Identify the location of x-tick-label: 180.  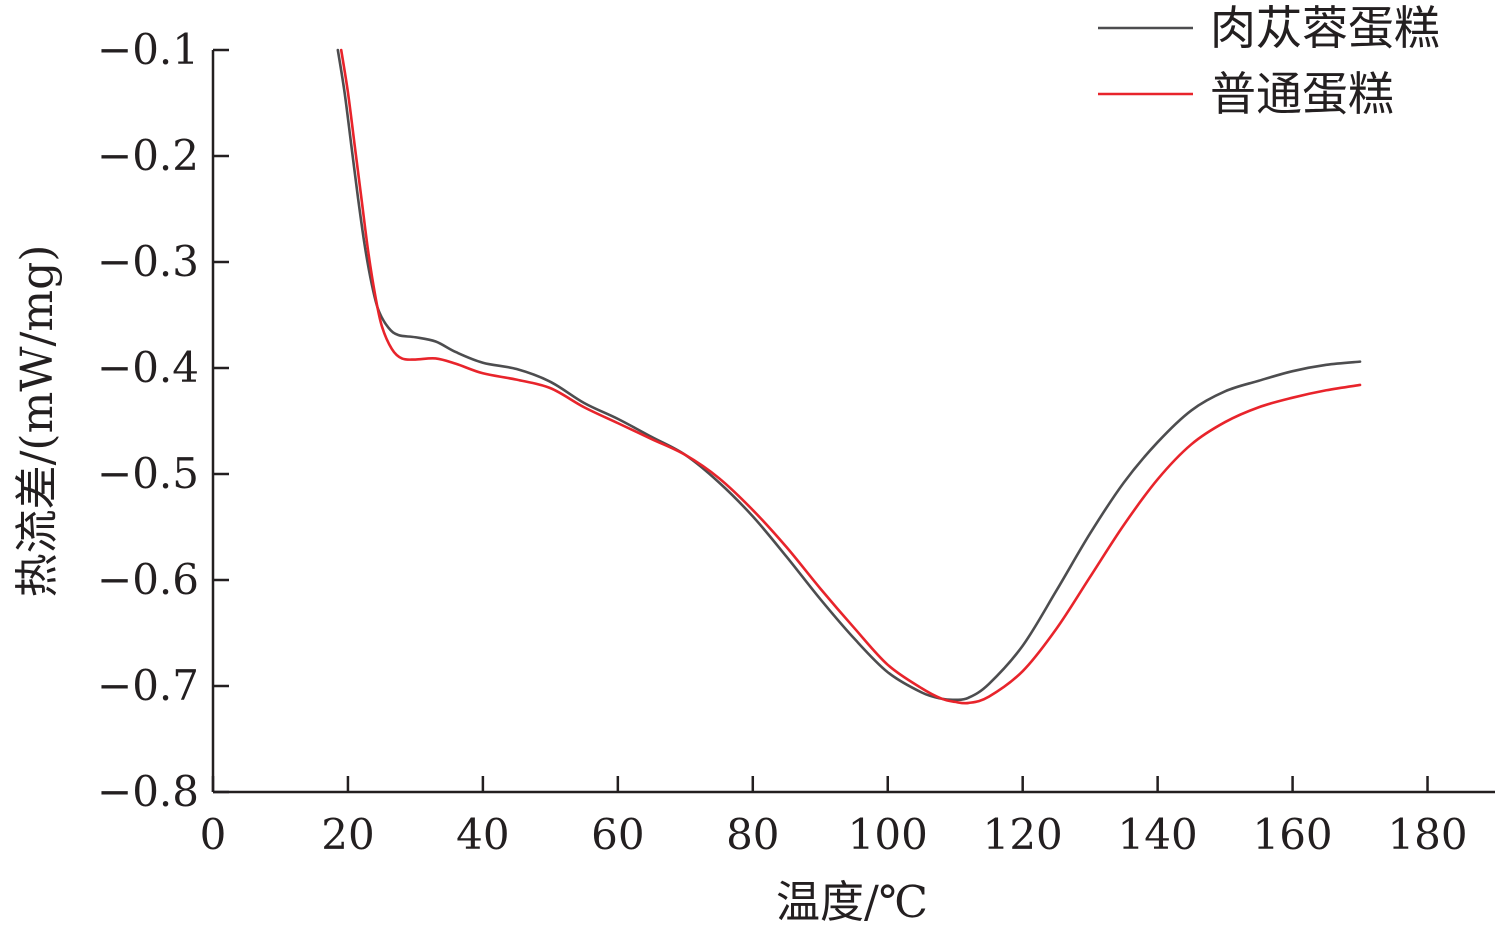
(1427, 834).